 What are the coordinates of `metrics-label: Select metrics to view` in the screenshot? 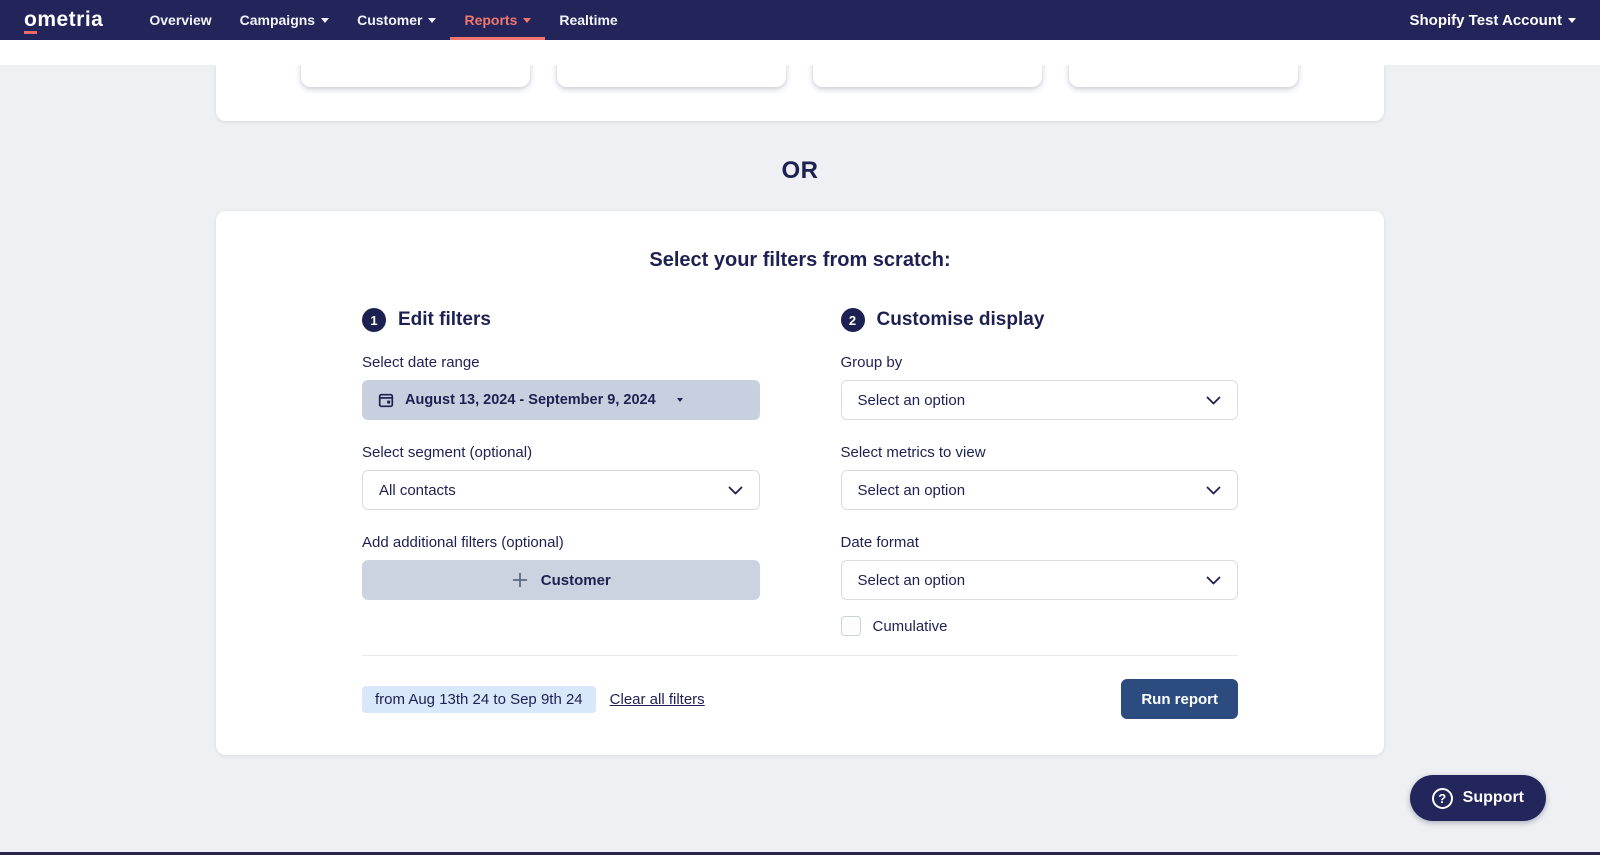 It's located at (913, 452).